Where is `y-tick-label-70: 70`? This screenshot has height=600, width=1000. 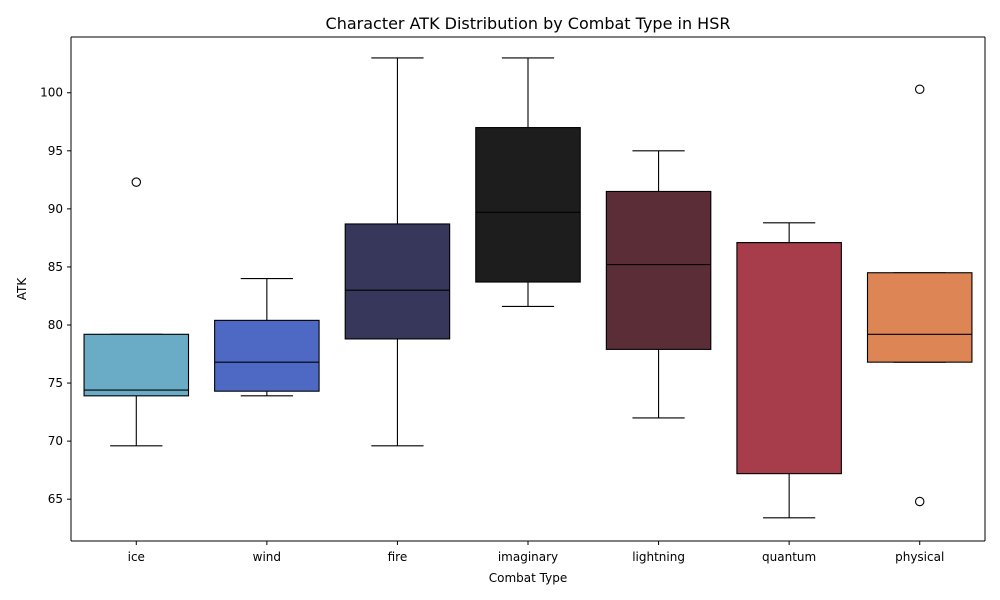 y-tick-label-70: 70 is located at coordinates (55, 441).